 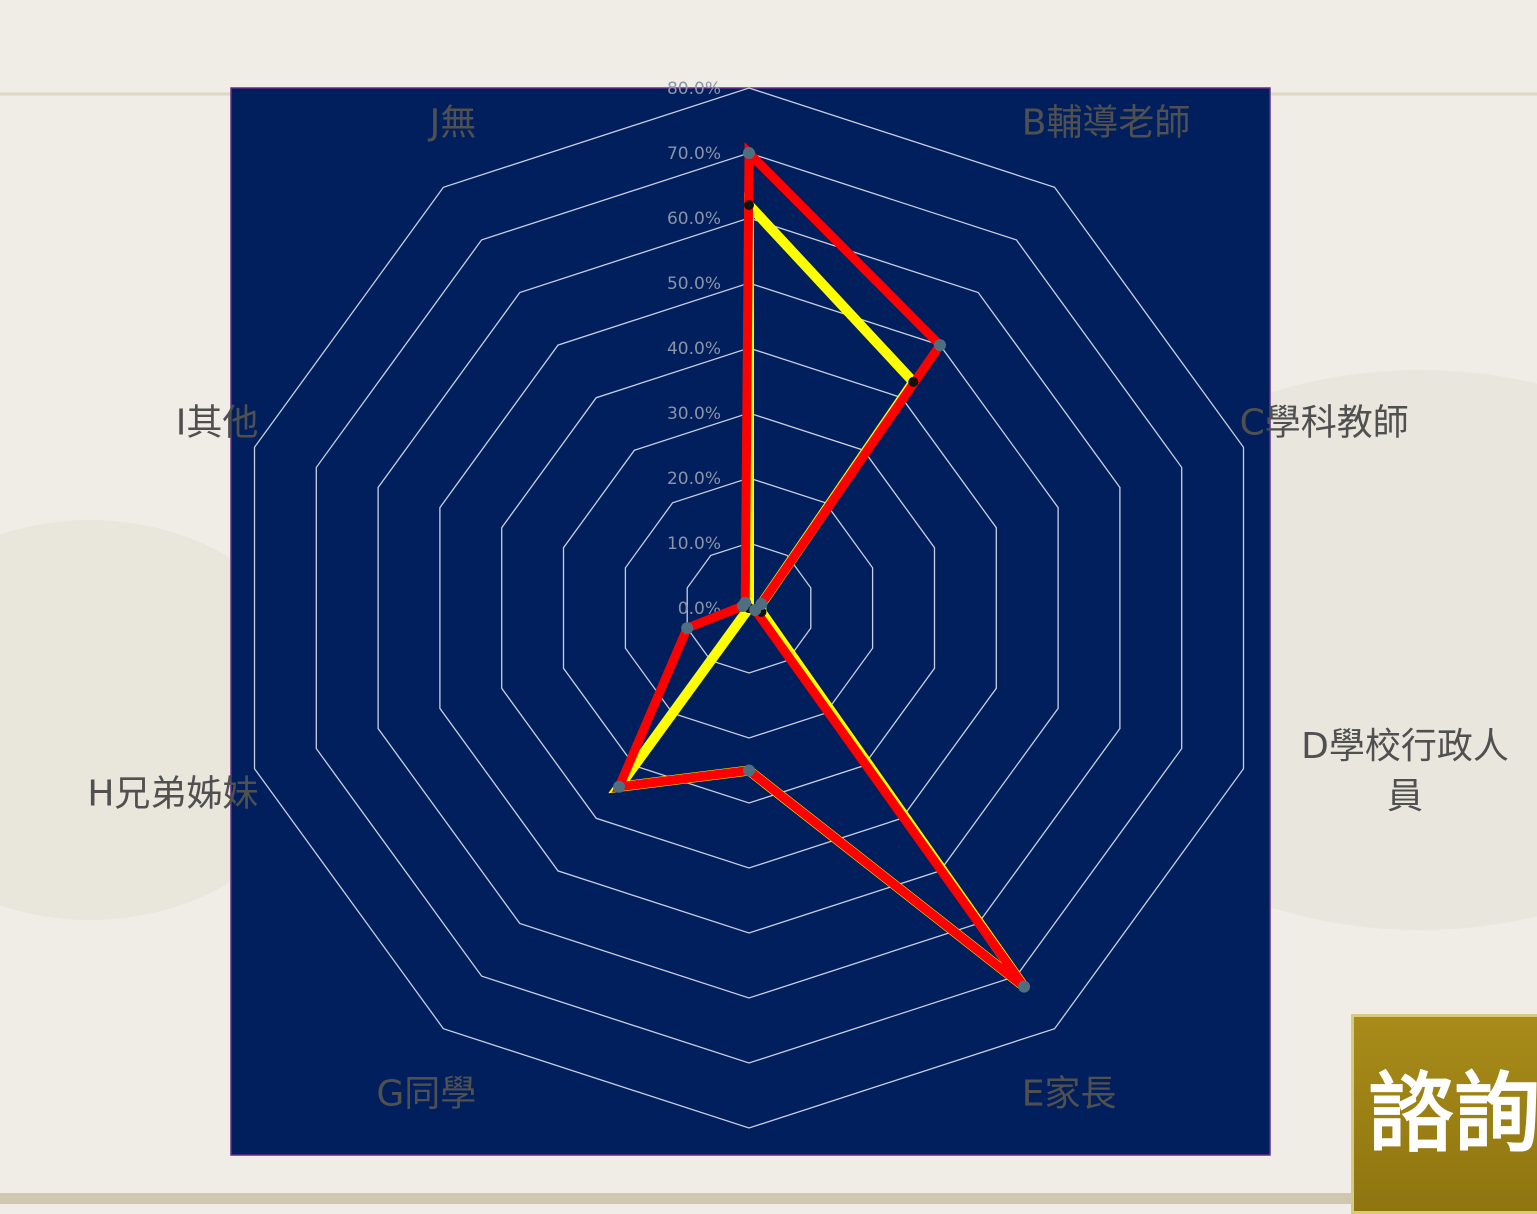 What do you see at coordinates (1106, 123) in the screenshot?
I see `category-label: B輔導老師` at bounding box center [1106, 123].